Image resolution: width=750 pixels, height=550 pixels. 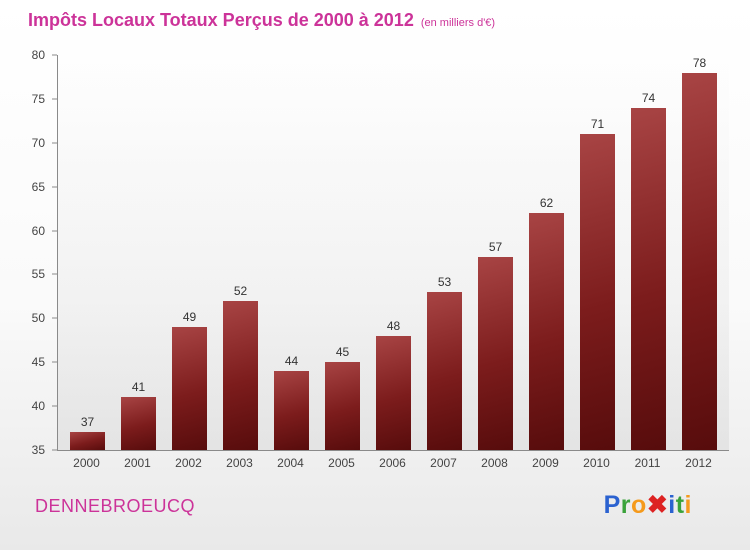 What do you see at coordinates (494, 463) in the screenshot?
I see `x-tick-label: 2008` at bounding box center [494, 463].